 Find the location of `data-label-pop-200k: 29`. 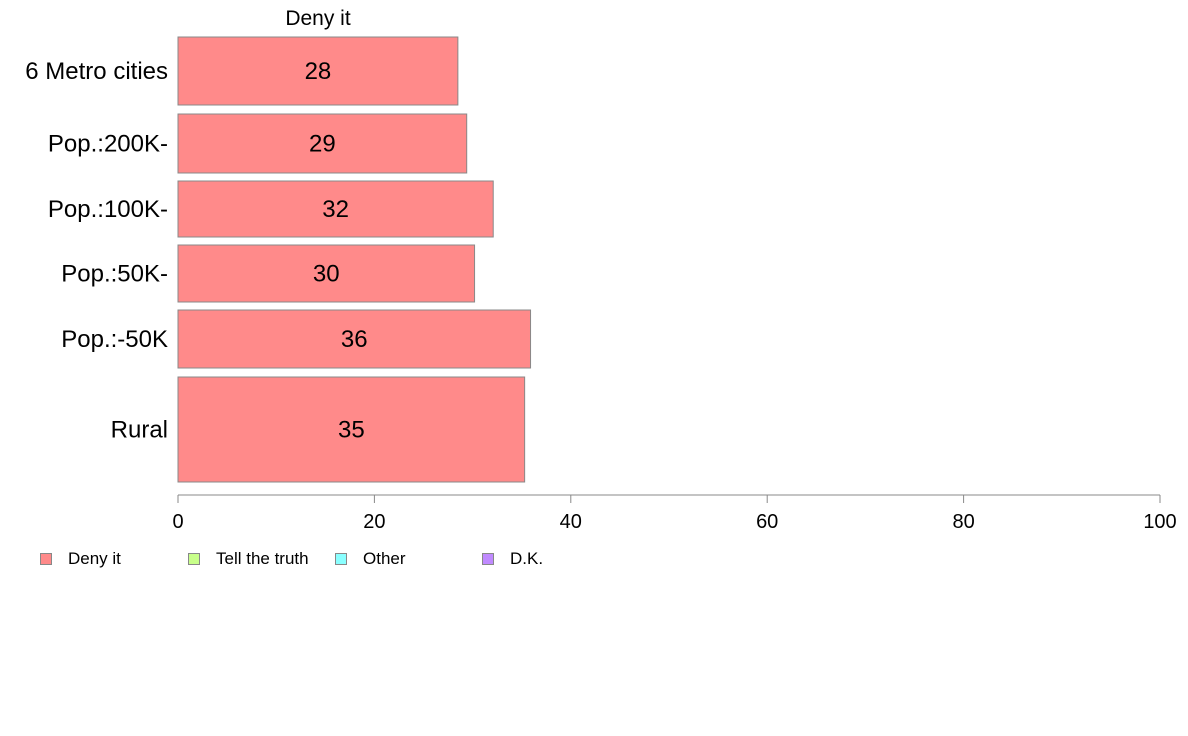

data-label-pop-200k: 29 is located at coordinates (322, 144).